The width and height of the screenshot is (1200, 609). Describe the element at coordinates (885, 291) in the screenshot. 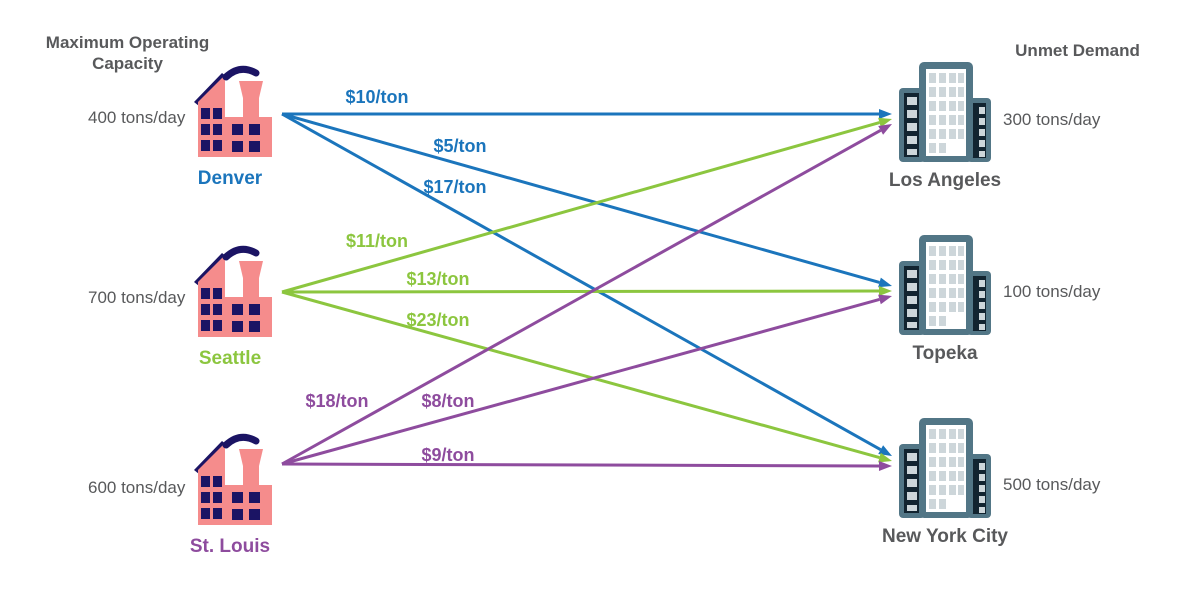

I see `edge-arrowhead-seattle-topeka` at that location.